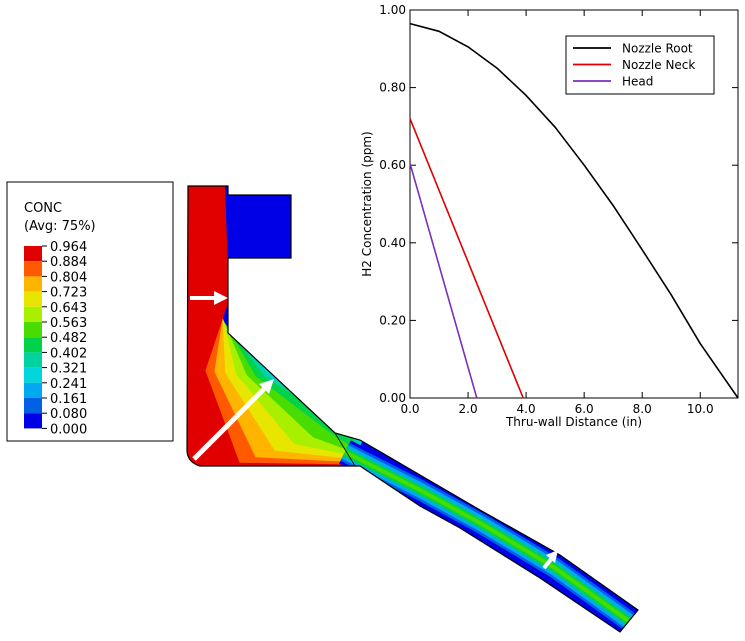 The height and width of the screenshot is (641, 745). What do you see at coordinates (443, 281) in the screenshot?
I see `series-line-head` at bounding box center [443, 281].